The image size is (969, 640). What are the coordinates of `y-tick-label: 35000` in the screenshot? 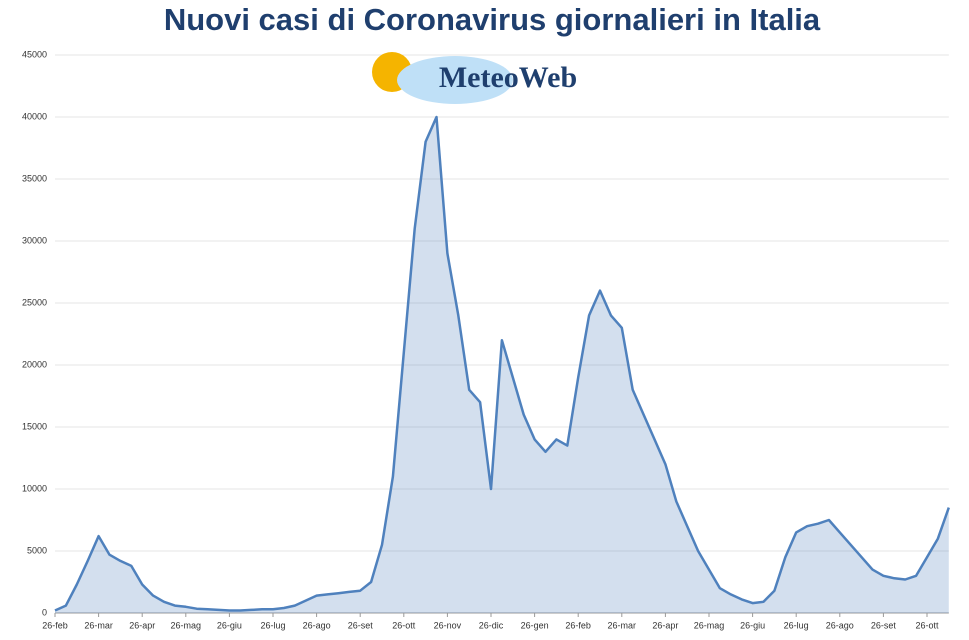 It's located at (34, 178).